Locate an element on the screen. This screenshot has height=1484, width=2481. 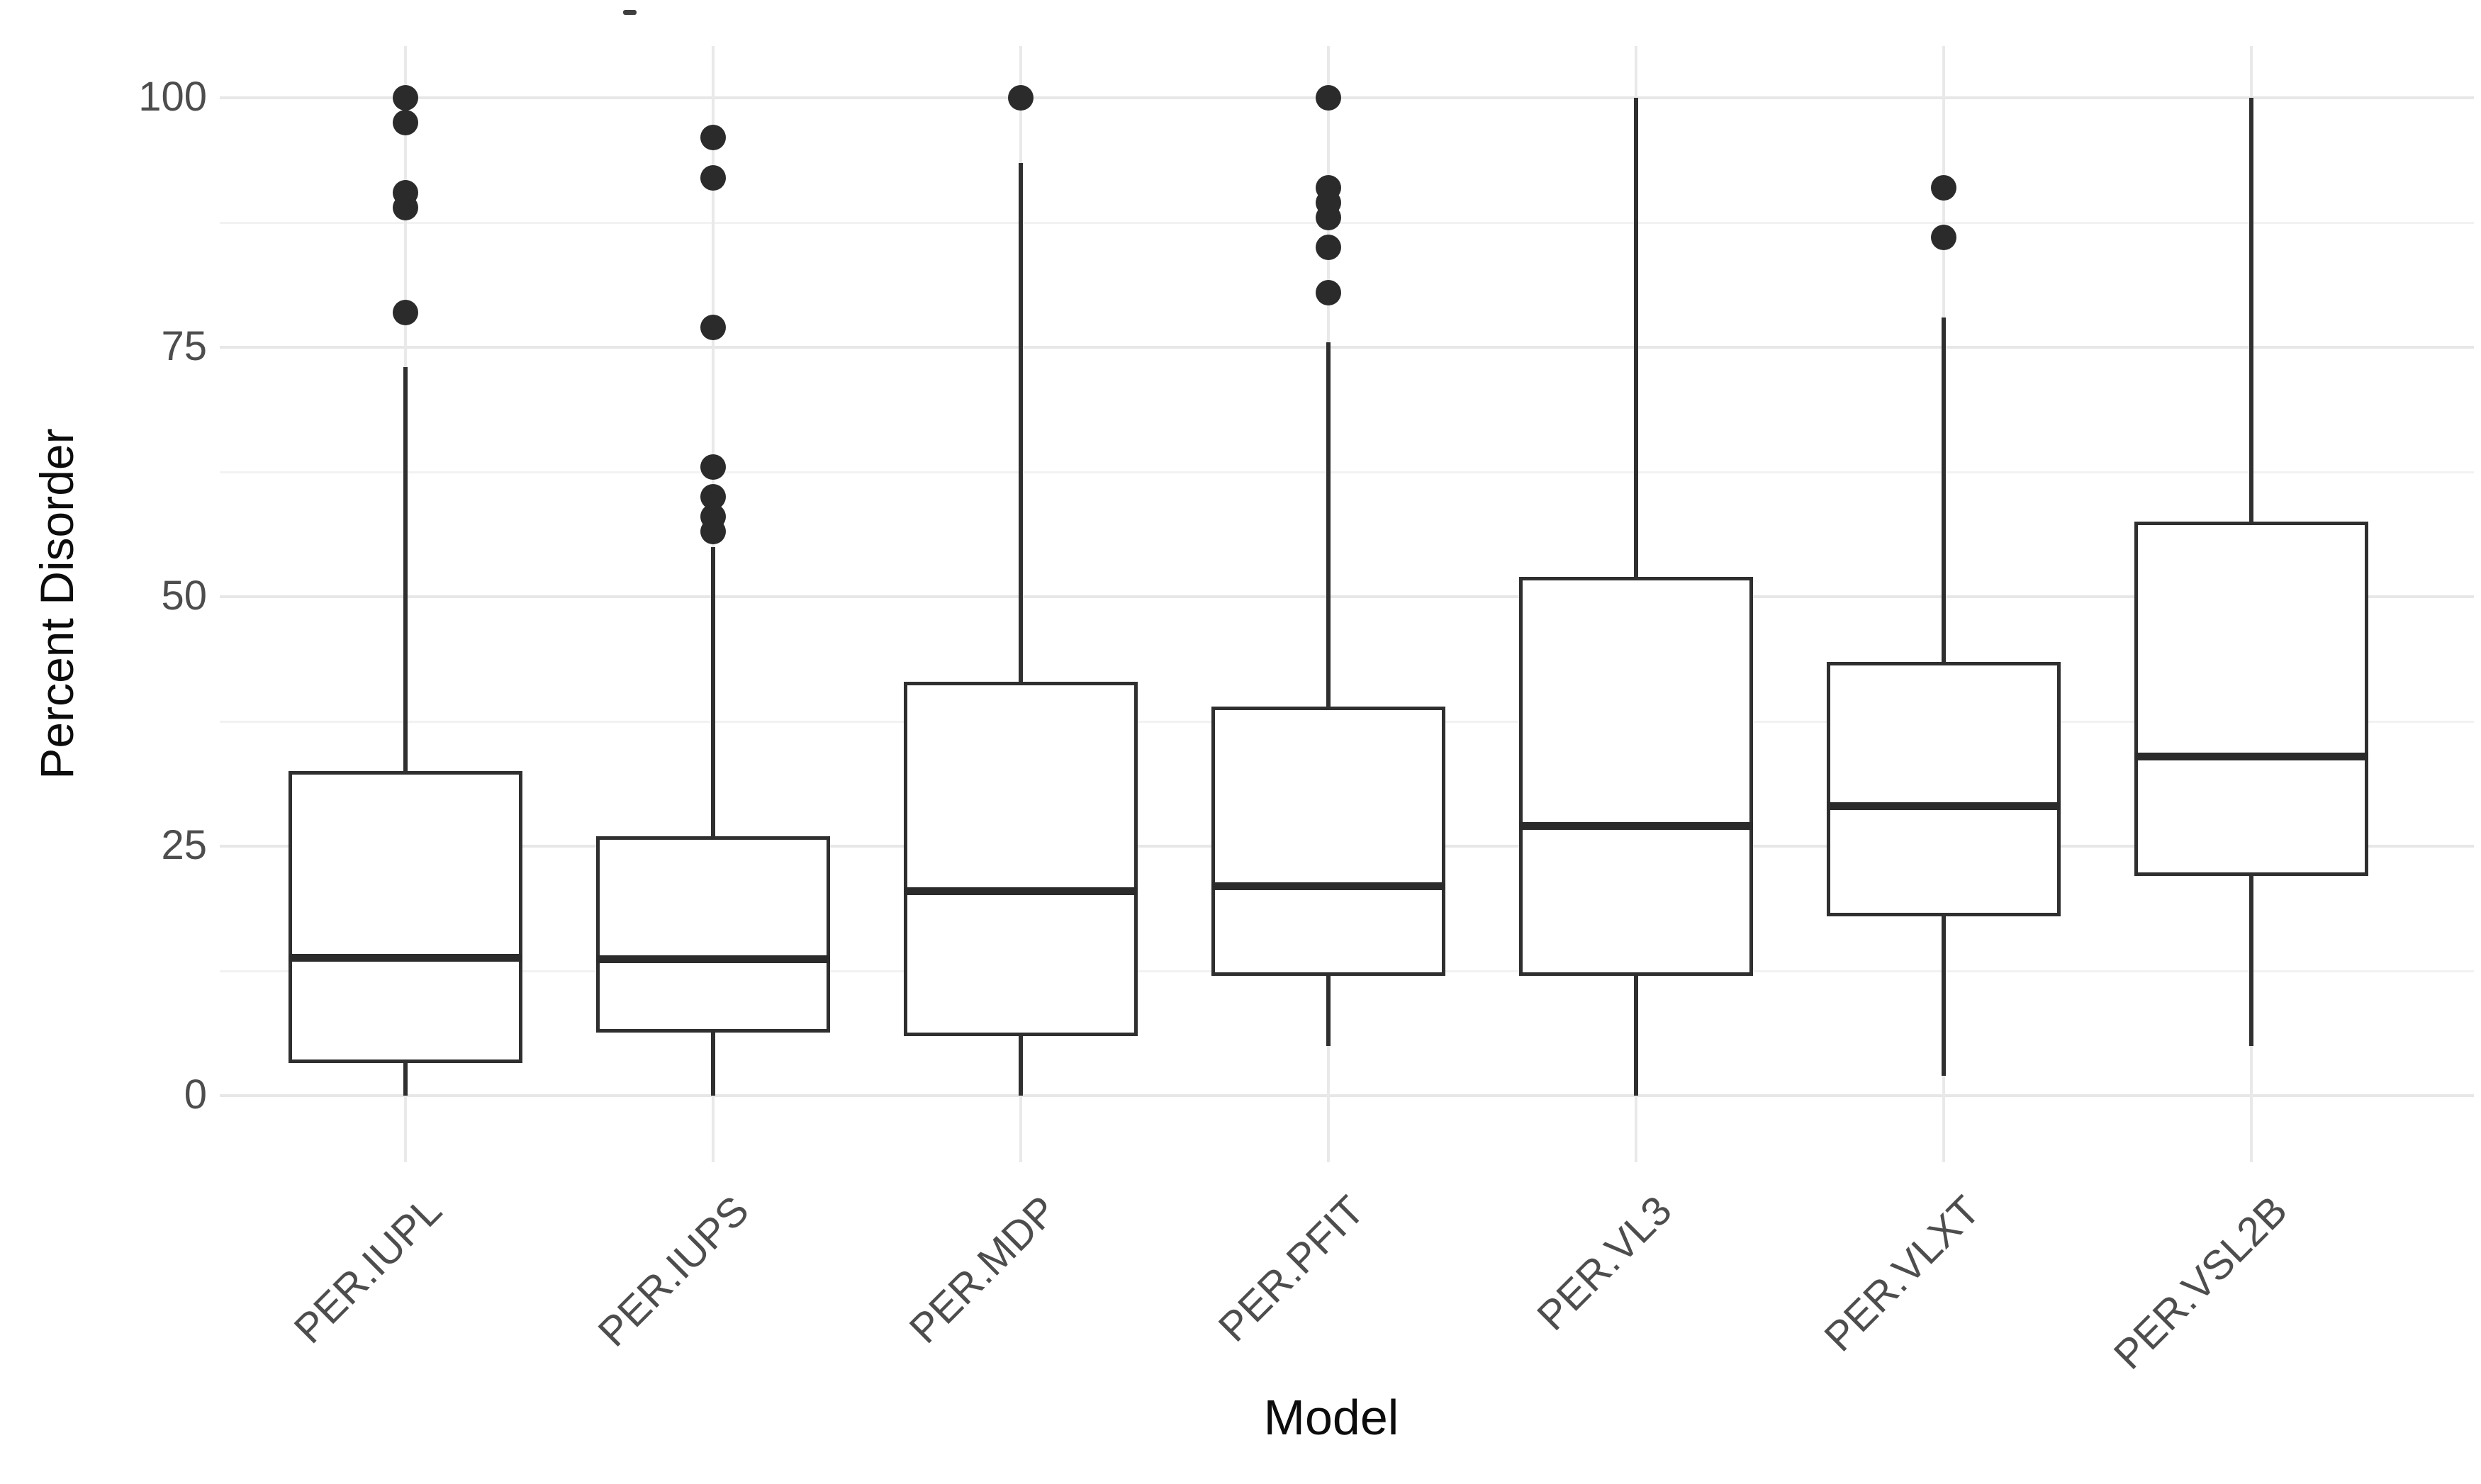
y-tick-label: 100 is located at coordinates (172, 96).